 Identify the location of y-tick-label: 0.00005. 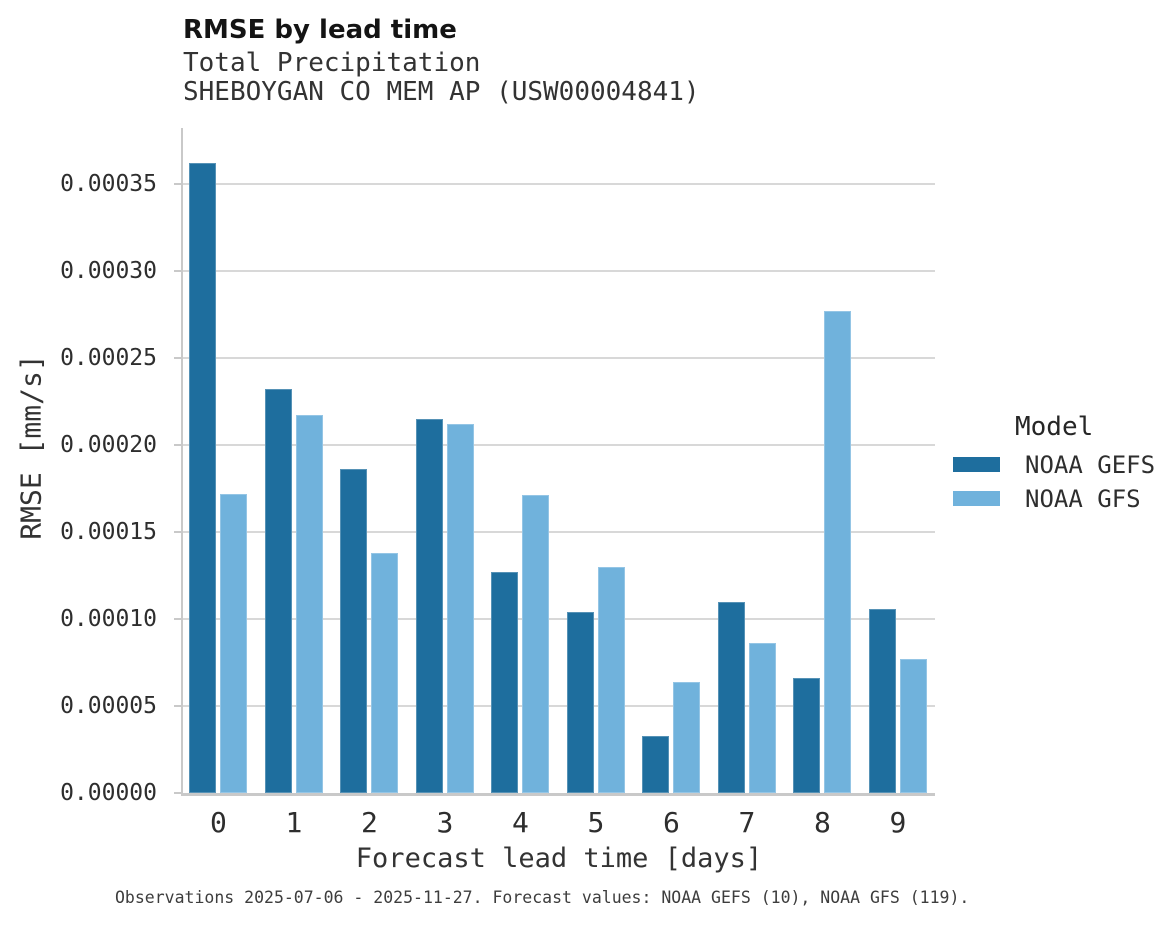
(108, 705).